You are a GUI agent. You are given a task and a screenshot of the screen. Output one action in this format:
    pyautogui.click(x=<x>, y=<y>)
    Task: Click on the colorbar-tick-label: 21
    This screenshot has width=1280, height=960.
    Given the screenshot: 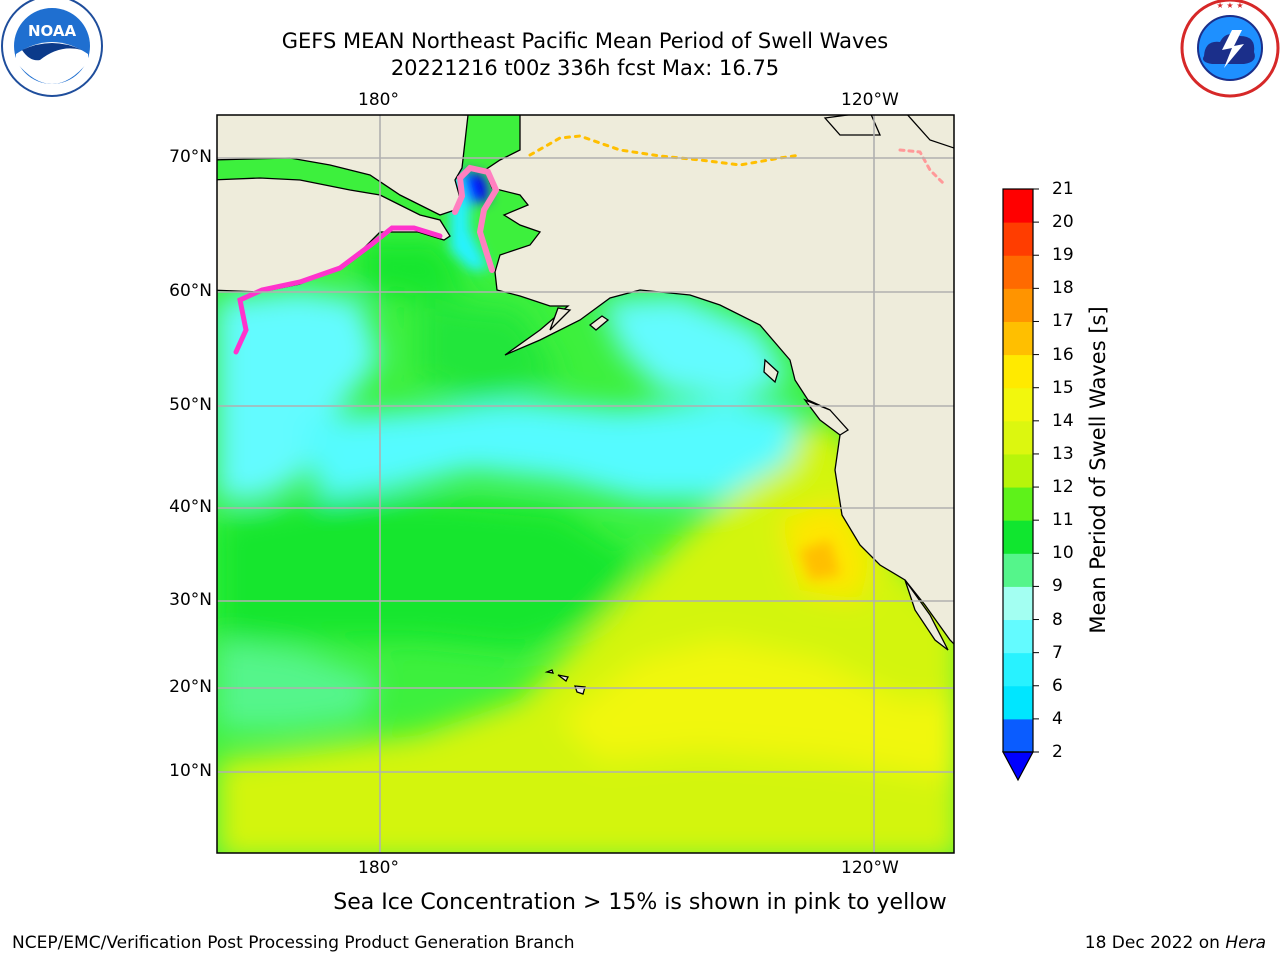 What is the action you would take?
    pyautogui.click(x=1063, y=189)
    